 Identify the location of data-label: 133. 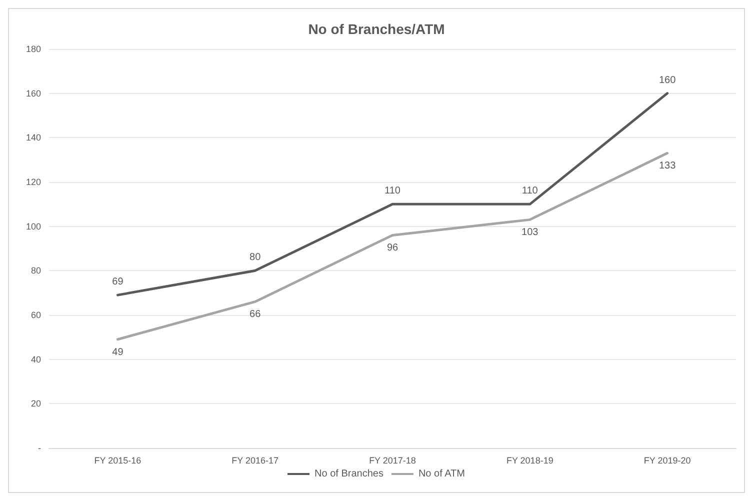
(667, 166).